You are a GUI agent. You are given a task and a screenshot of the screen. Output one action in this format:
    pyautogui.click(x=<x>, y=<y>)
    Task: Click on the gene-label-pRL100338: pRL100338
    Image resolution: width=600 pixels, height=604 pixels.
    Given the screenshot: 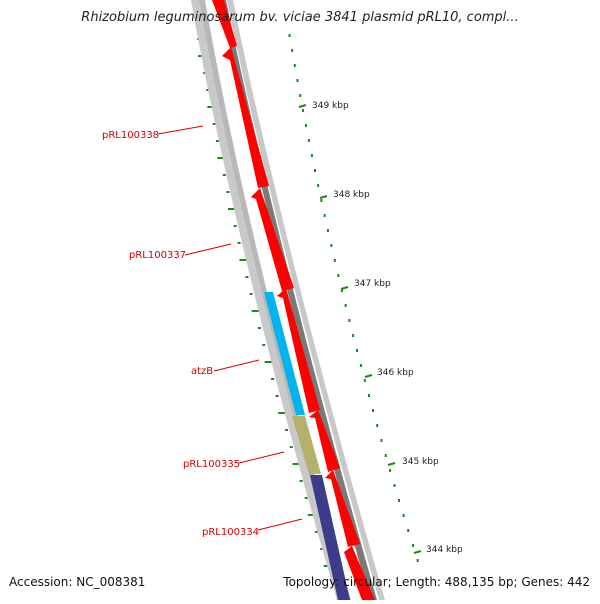 What is the action you would take?
    pyautogui.click(x=130, y=135)
    